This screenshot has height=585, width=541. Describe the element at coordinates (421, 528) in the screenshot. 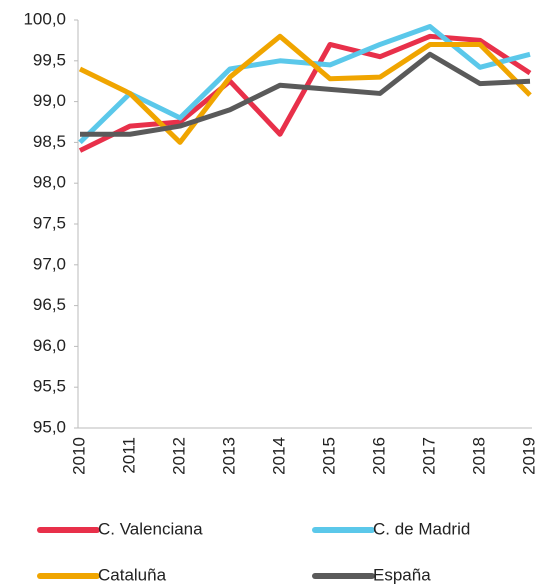

I see `legend-label: C. de Madrid` at that location.